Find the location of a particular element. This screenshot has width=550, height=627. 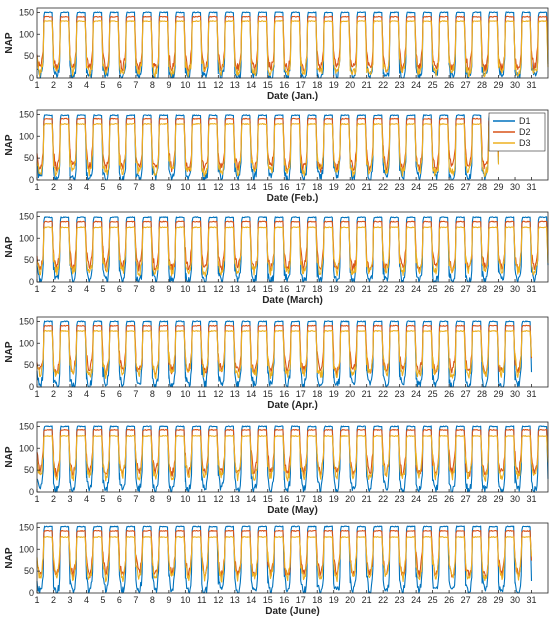

x-tick-label: 31 is located at coordinates (532, 600).